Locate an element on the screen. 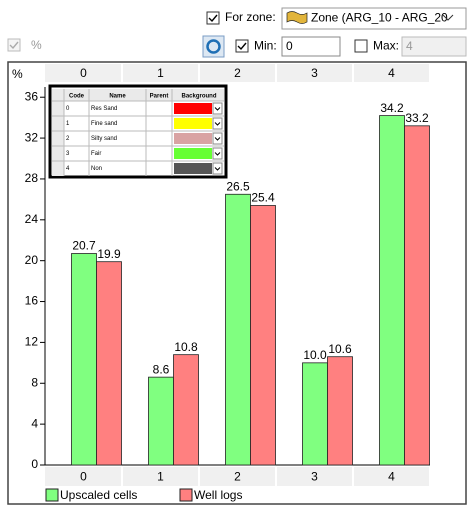 This screenshot has height=508, width=474. zone-name: Non is located at coordinates (96, 169).